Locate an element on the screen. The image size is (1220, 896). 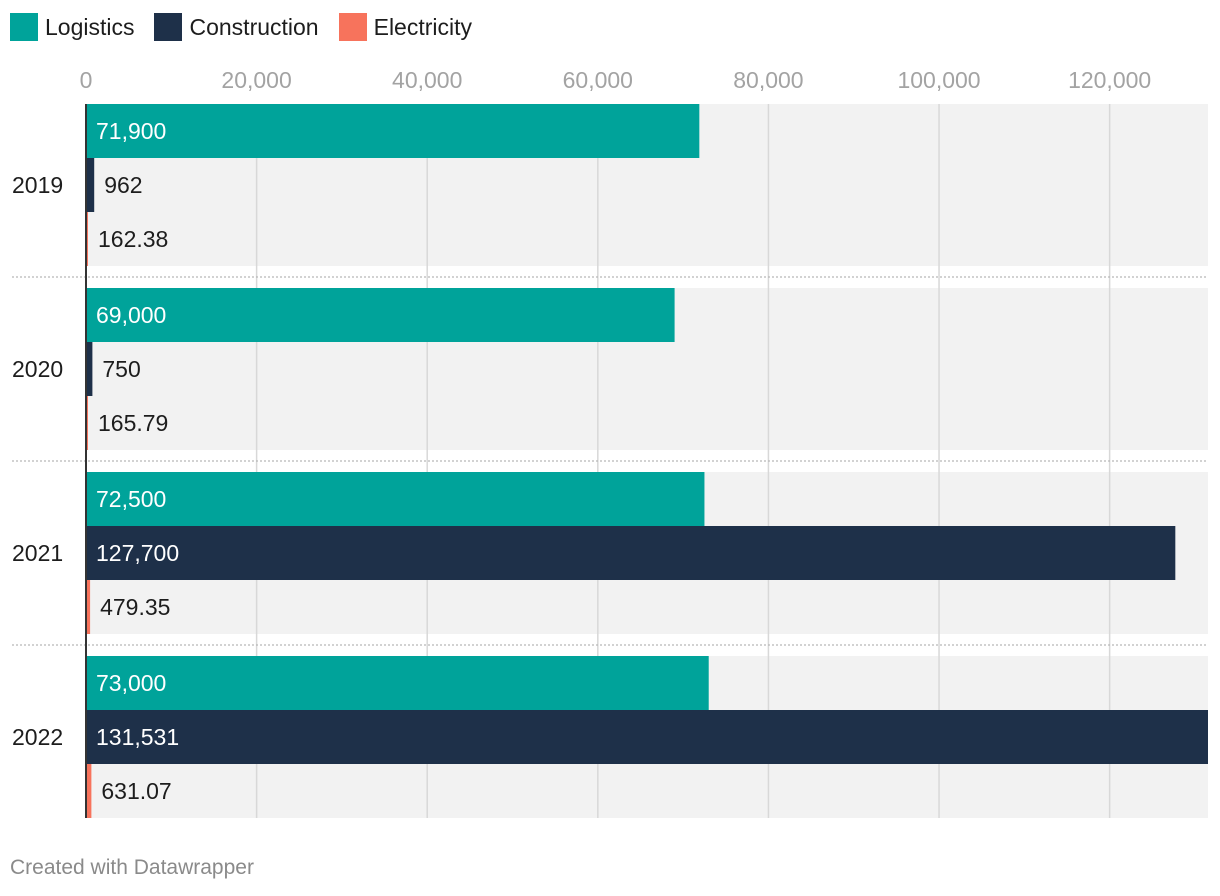
bar-construction-2021 is located at coordinates (631, 553).